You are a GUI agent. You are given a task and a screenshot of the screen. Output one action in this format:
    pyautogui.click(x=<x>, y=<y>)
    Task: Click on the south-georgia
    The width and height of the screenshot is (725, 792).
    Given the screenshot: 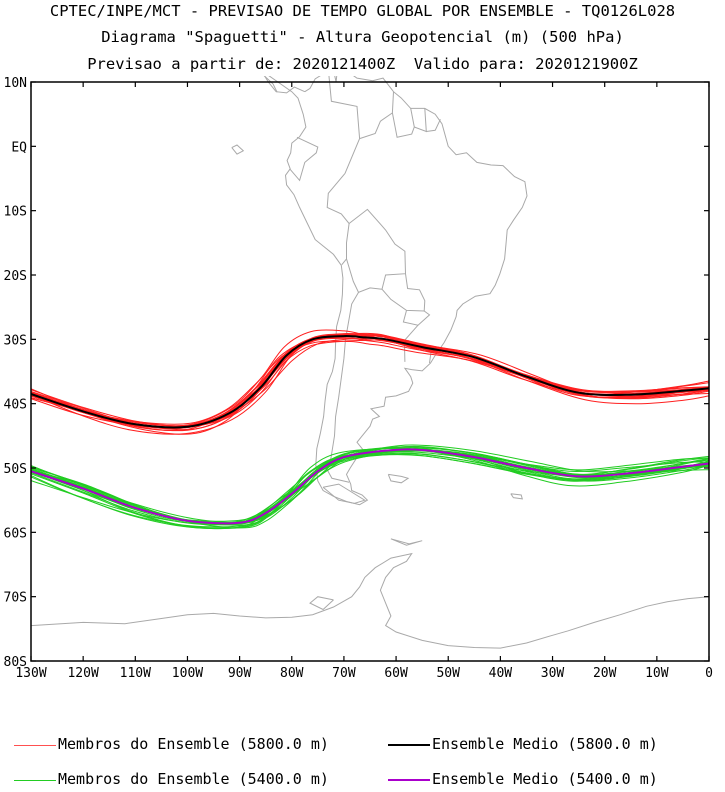 What is the action you would take?
    pyautogui.click(x=516, y=496)
    